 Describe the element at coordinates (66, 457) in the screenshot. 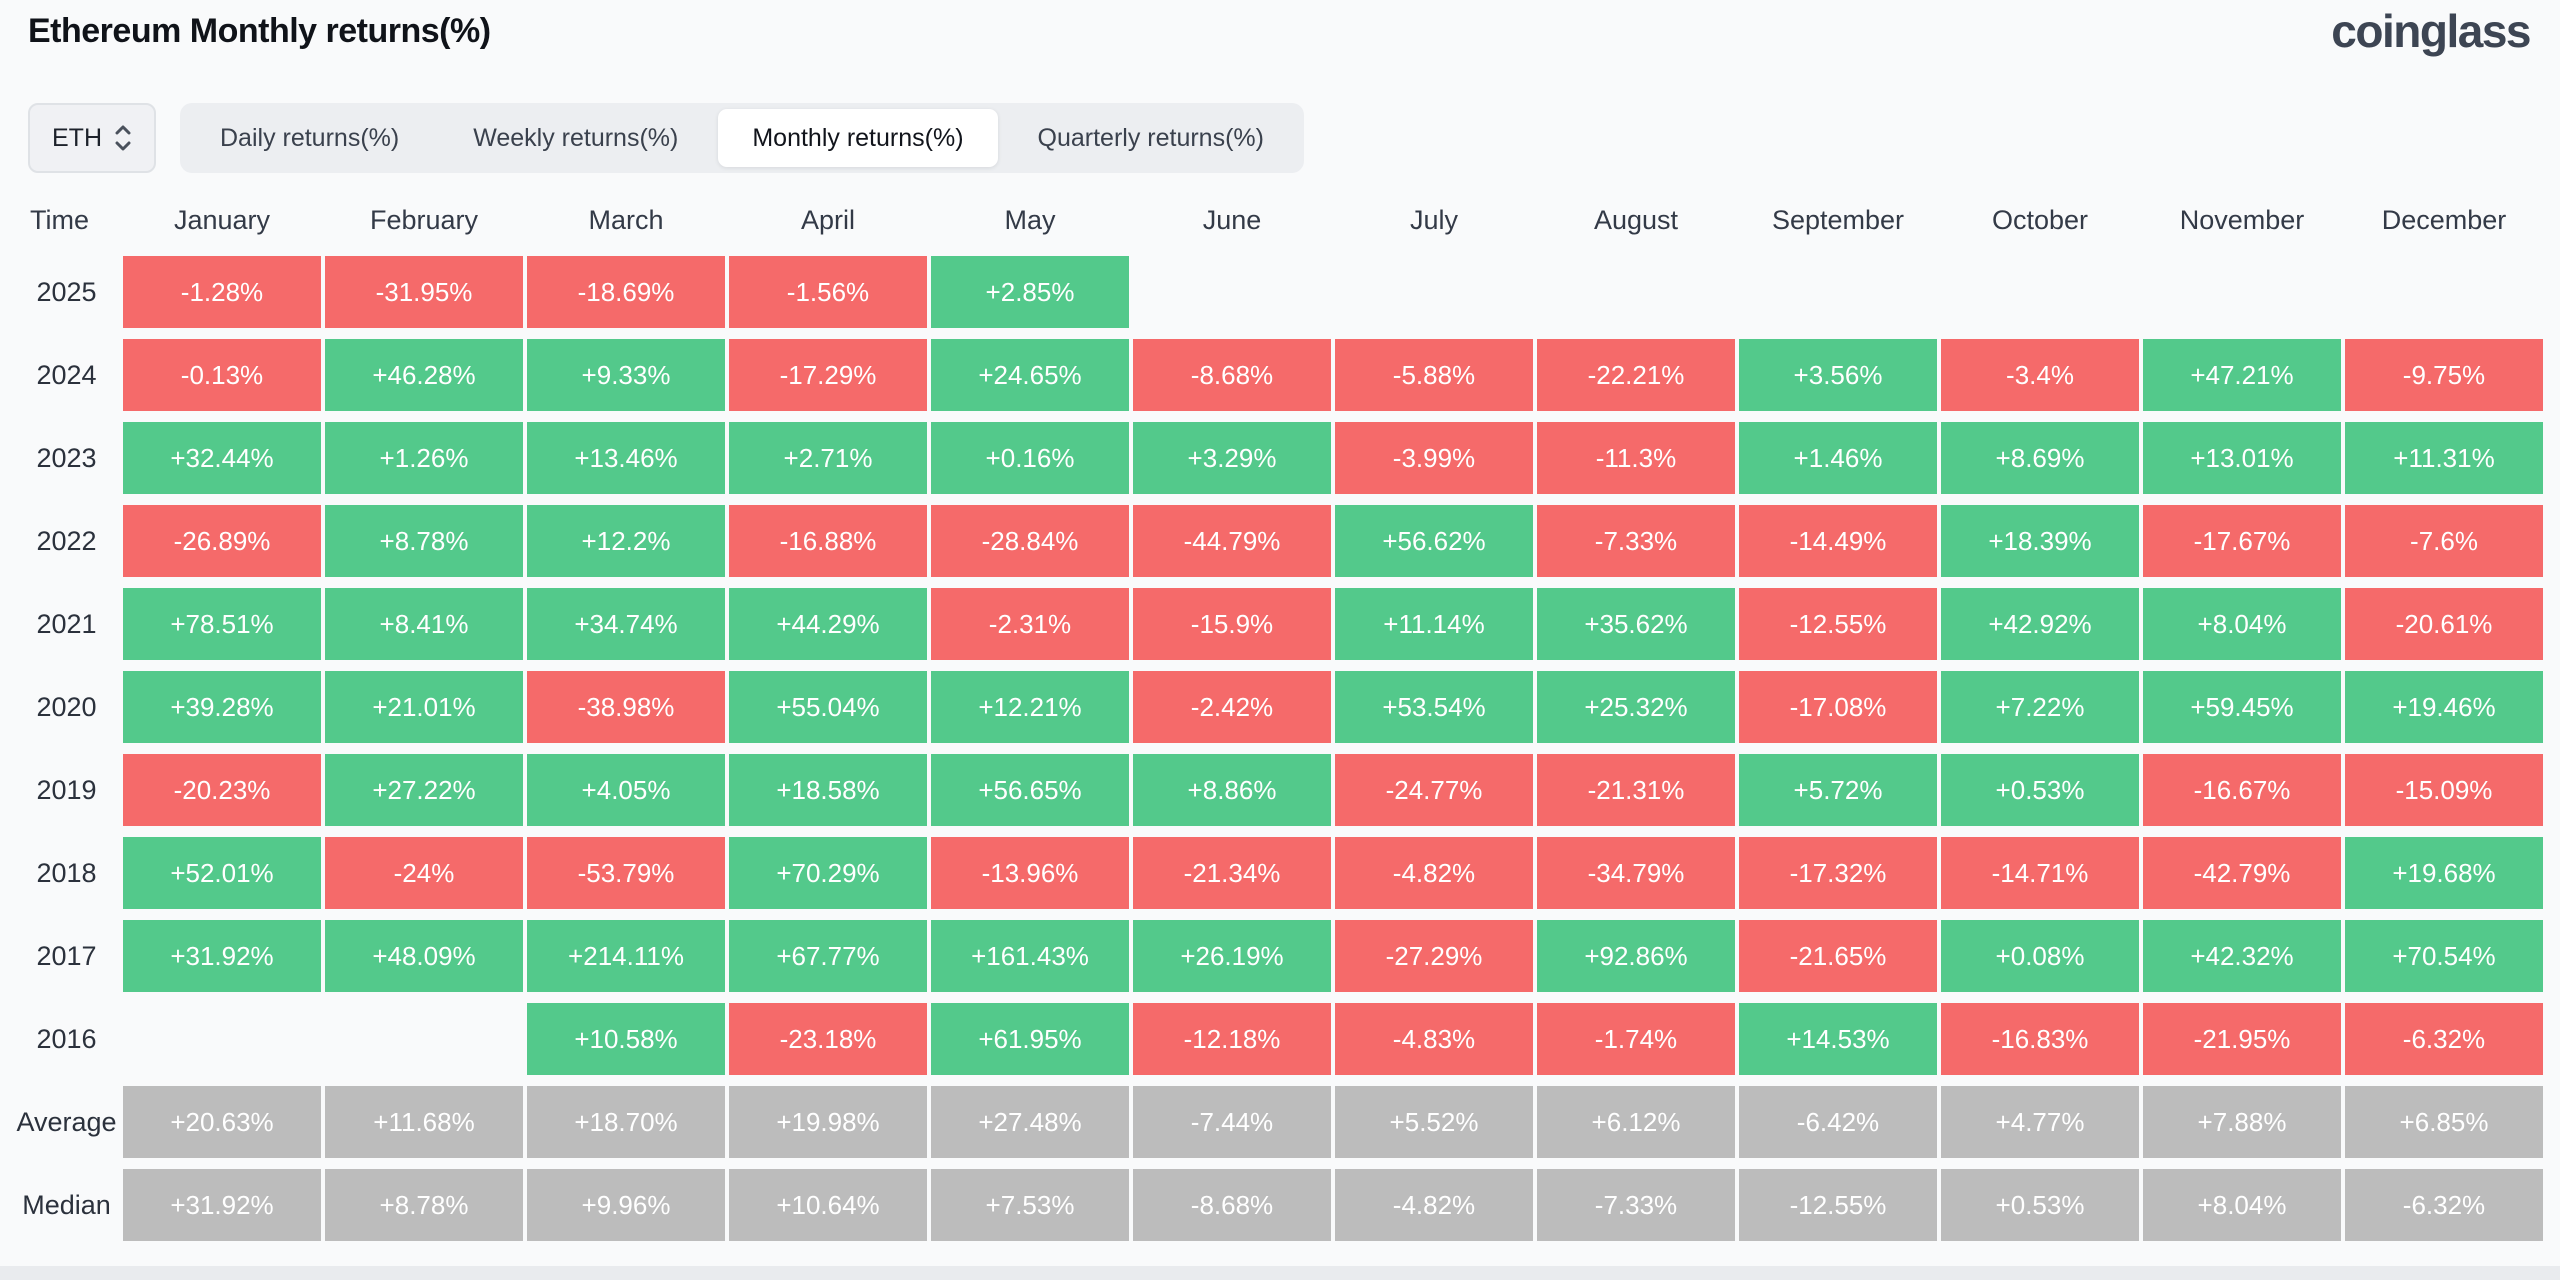

I see `row-label: 2023` at that location.